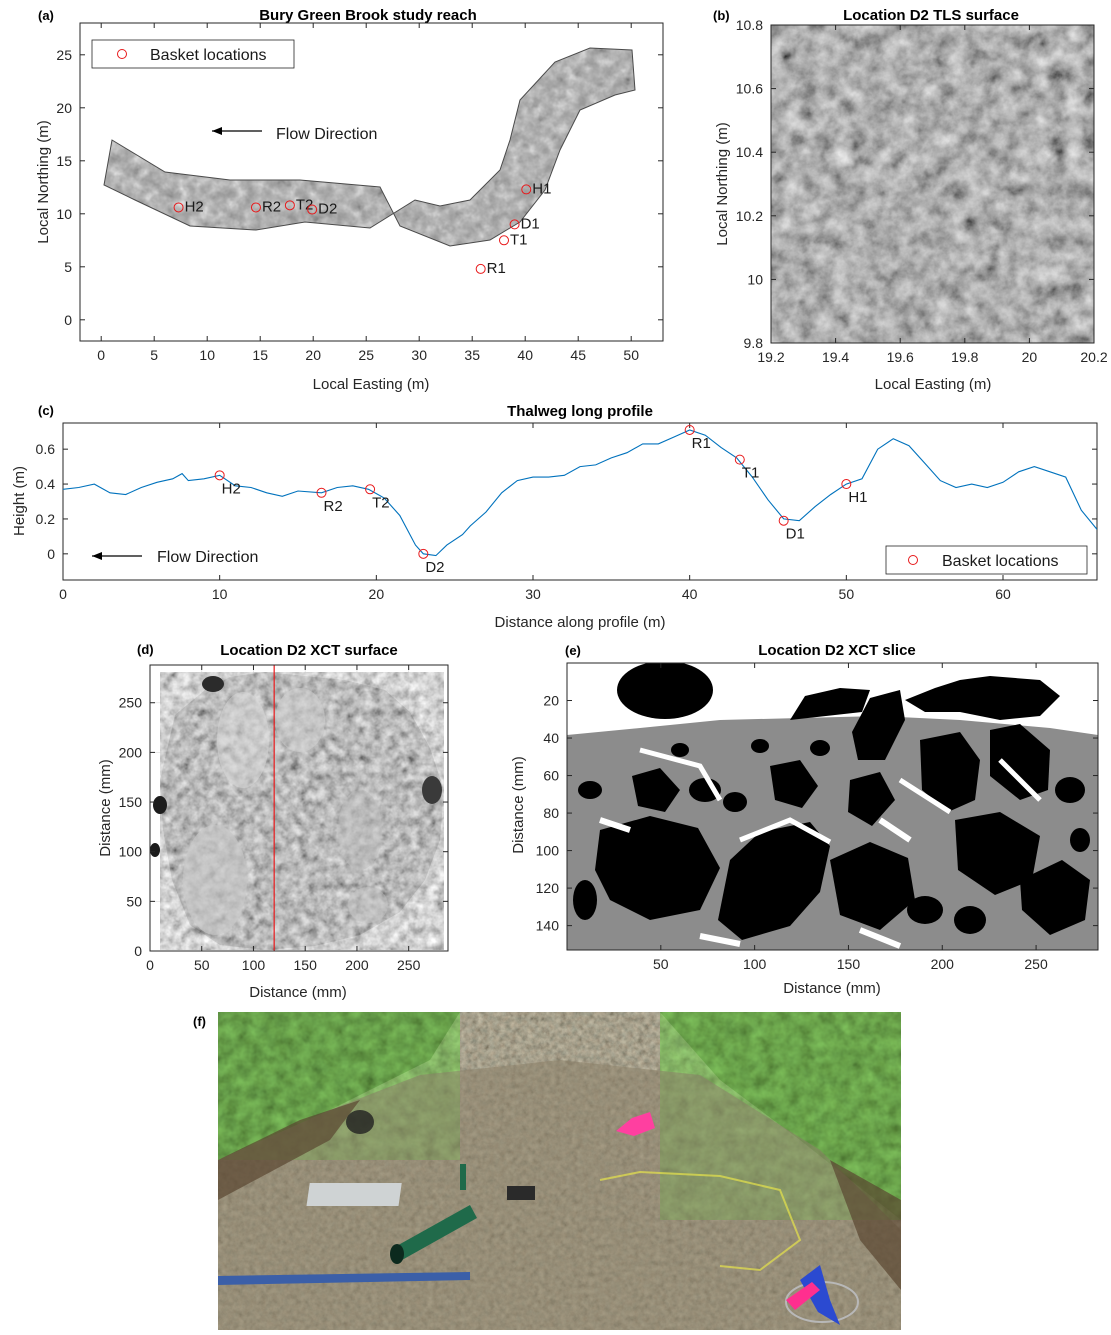 Image resolution: width=1111 pixels, height=1335 pixels. What do you see at coordinates (480, 268) in the screenshot?
I see `basket-marker-r1` at bounding box center [480, 268].